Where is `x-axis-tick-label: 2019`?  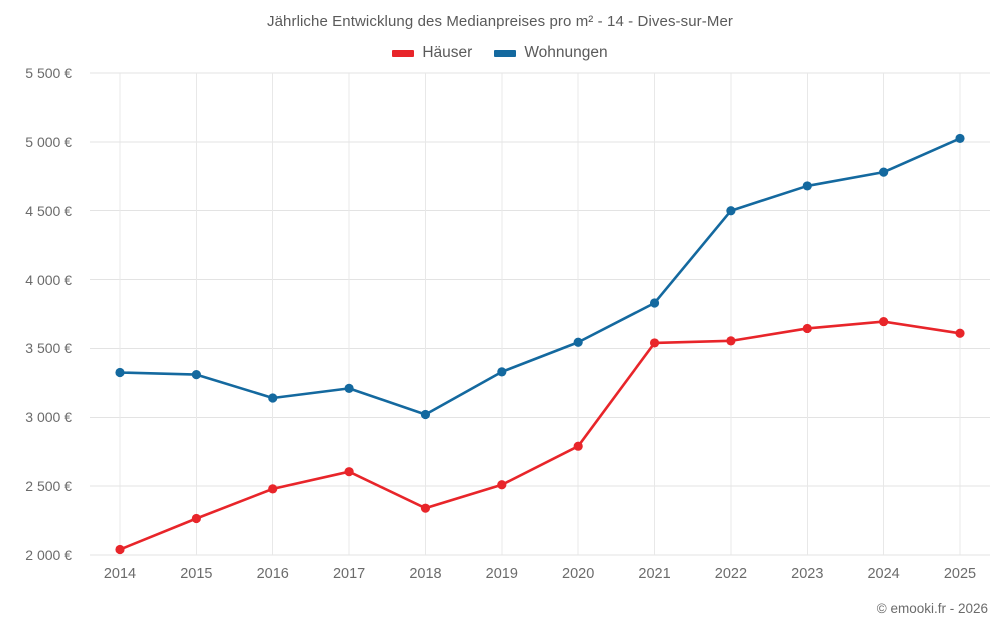
x-axis-tick-label: 2019 is located at coordinates (501, 574).